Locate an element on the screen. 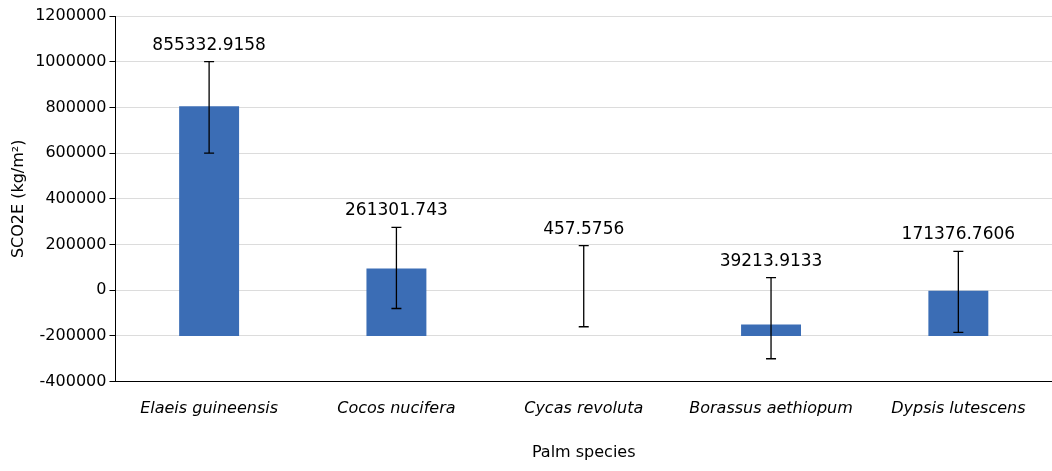  y-tick-label: -400000 is located at coordinates (73, 380).